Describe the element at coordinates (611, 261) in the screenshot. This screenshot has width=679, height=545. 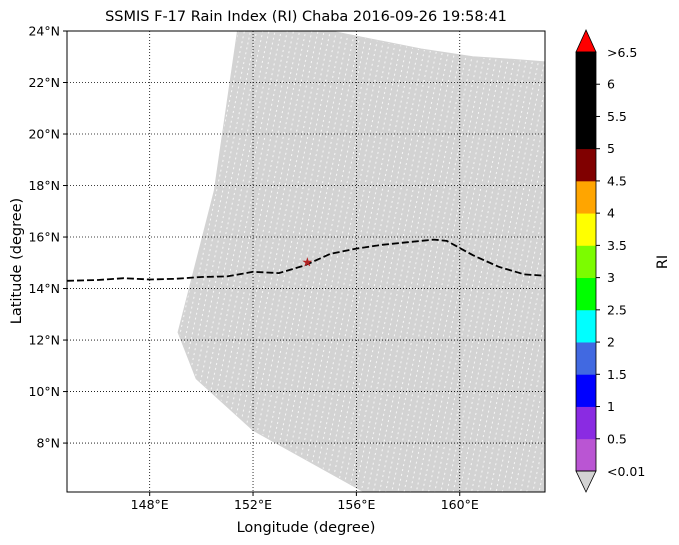
I see `colorbar-ticks: 0.5 1 1.5 2 2.5 3 3.5 4 4.5 5 5.5 6` at that location.